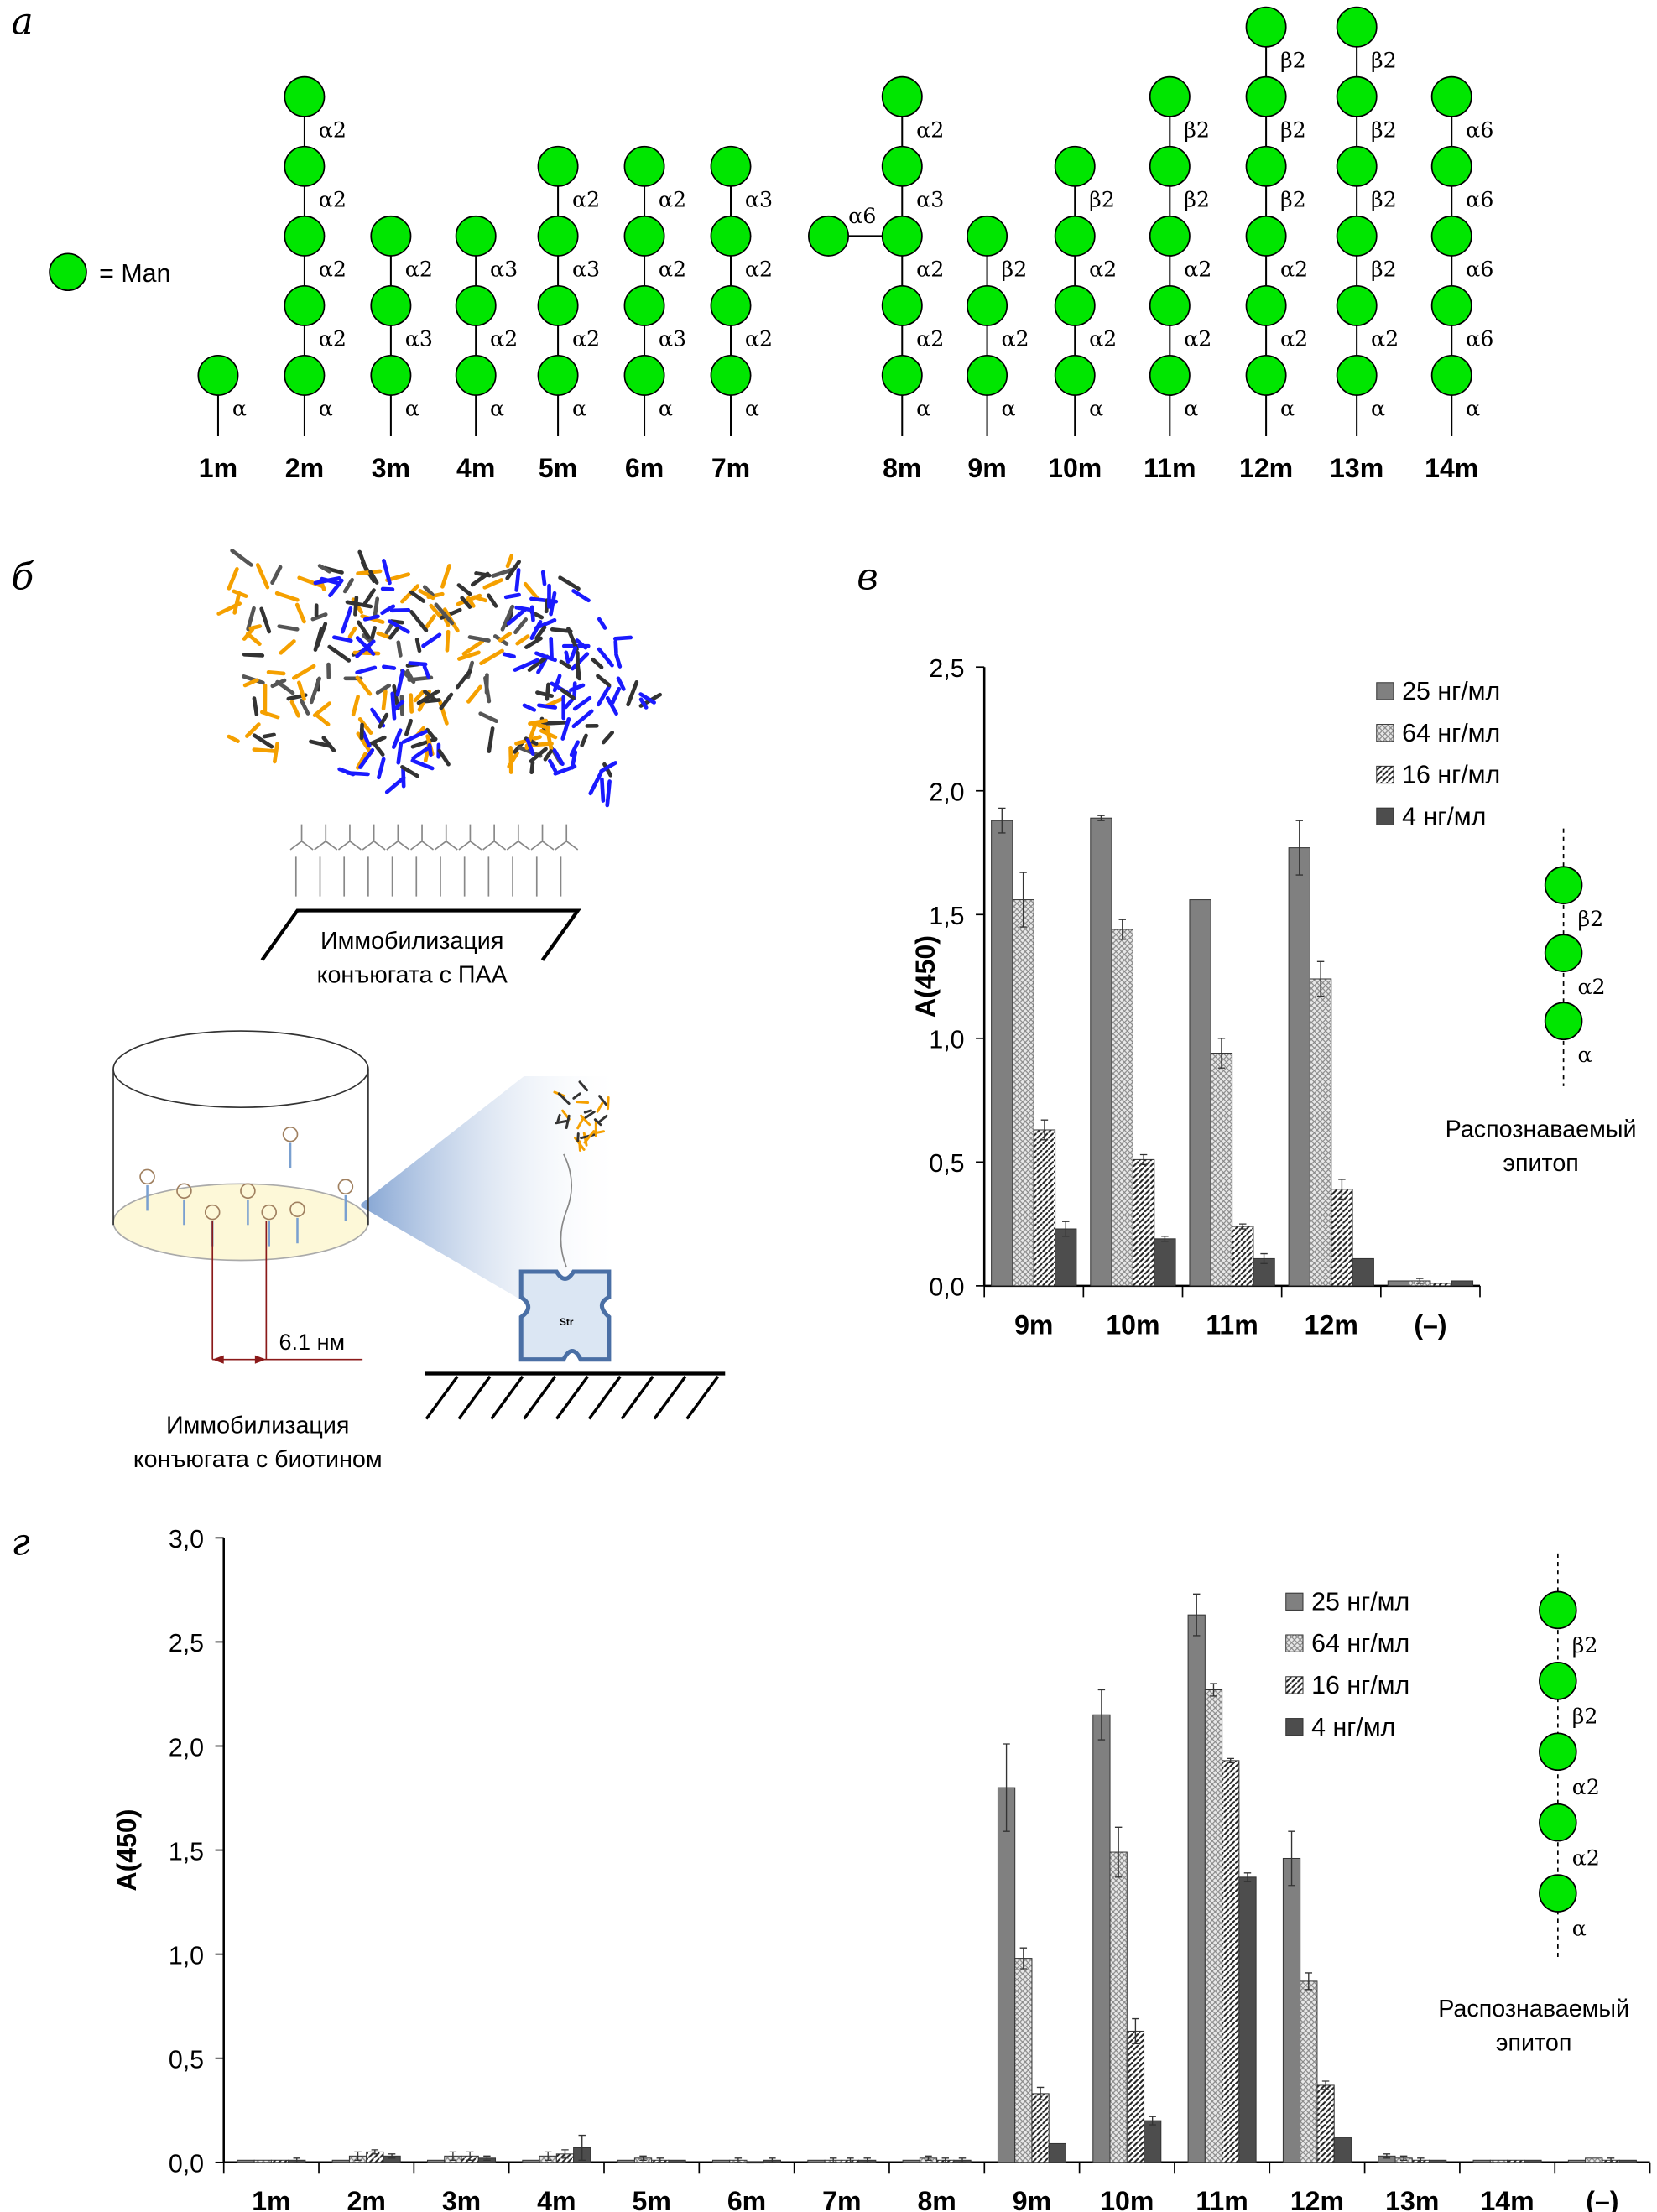 The width and height of the screenshot is (1657, 2212). I want to click on distance-label: 6.1 нм, so click(313, 1343).